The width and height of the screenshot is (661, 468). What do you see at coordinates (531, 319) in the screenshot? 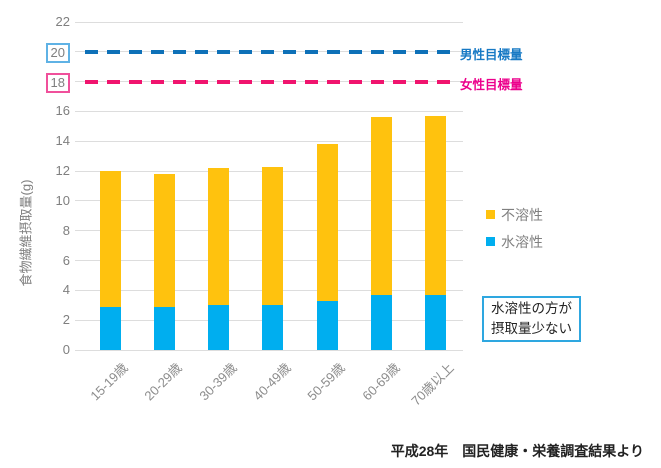
I see `annotation-box: 水溶性の方が 摂取量少ない` at bounding box center [531, 319].